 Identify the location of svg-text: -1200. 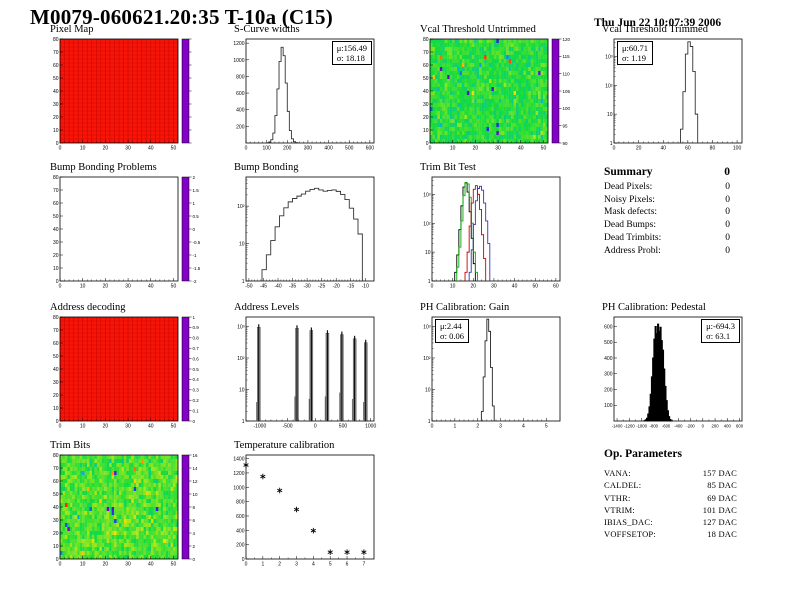
(629, 426).